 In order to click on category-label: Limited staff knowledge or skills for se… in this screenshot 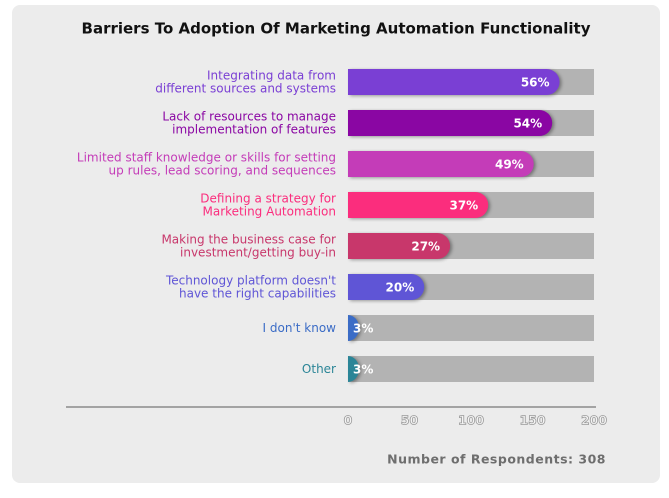, I will do `click(206, 163)`.